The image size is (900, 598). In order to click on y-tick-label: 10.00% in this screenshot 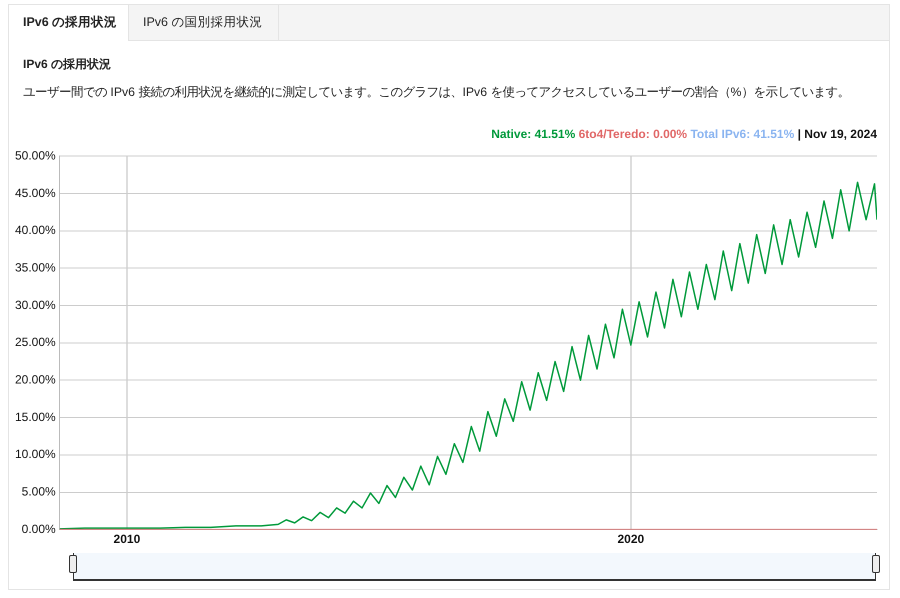, I will do `click(35, 454)`.